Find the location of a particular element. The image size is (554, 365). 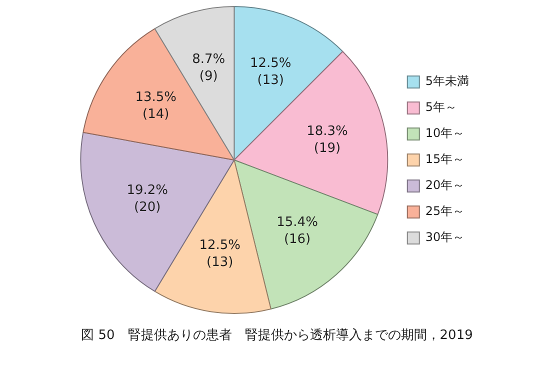

legend-label: 10年～ is located at coordinates (445, 133).